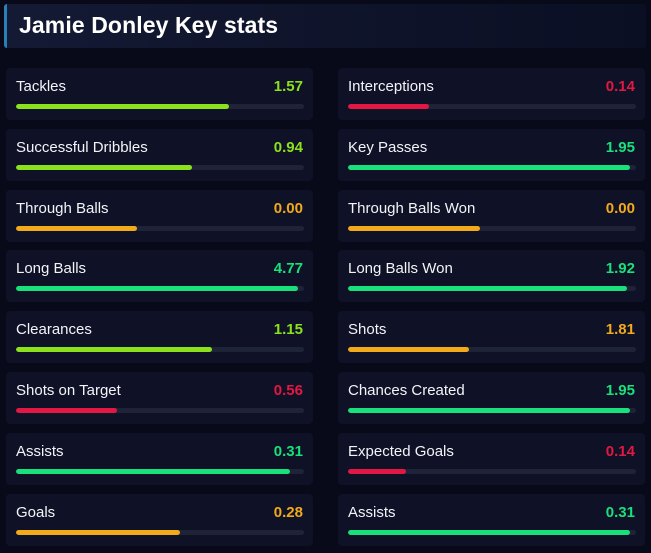  What do you see at coordinates (159, 155) in the screenshot?
I see `stat-card: Successful Dribbles 0.94` at bounding box center [159, 155].